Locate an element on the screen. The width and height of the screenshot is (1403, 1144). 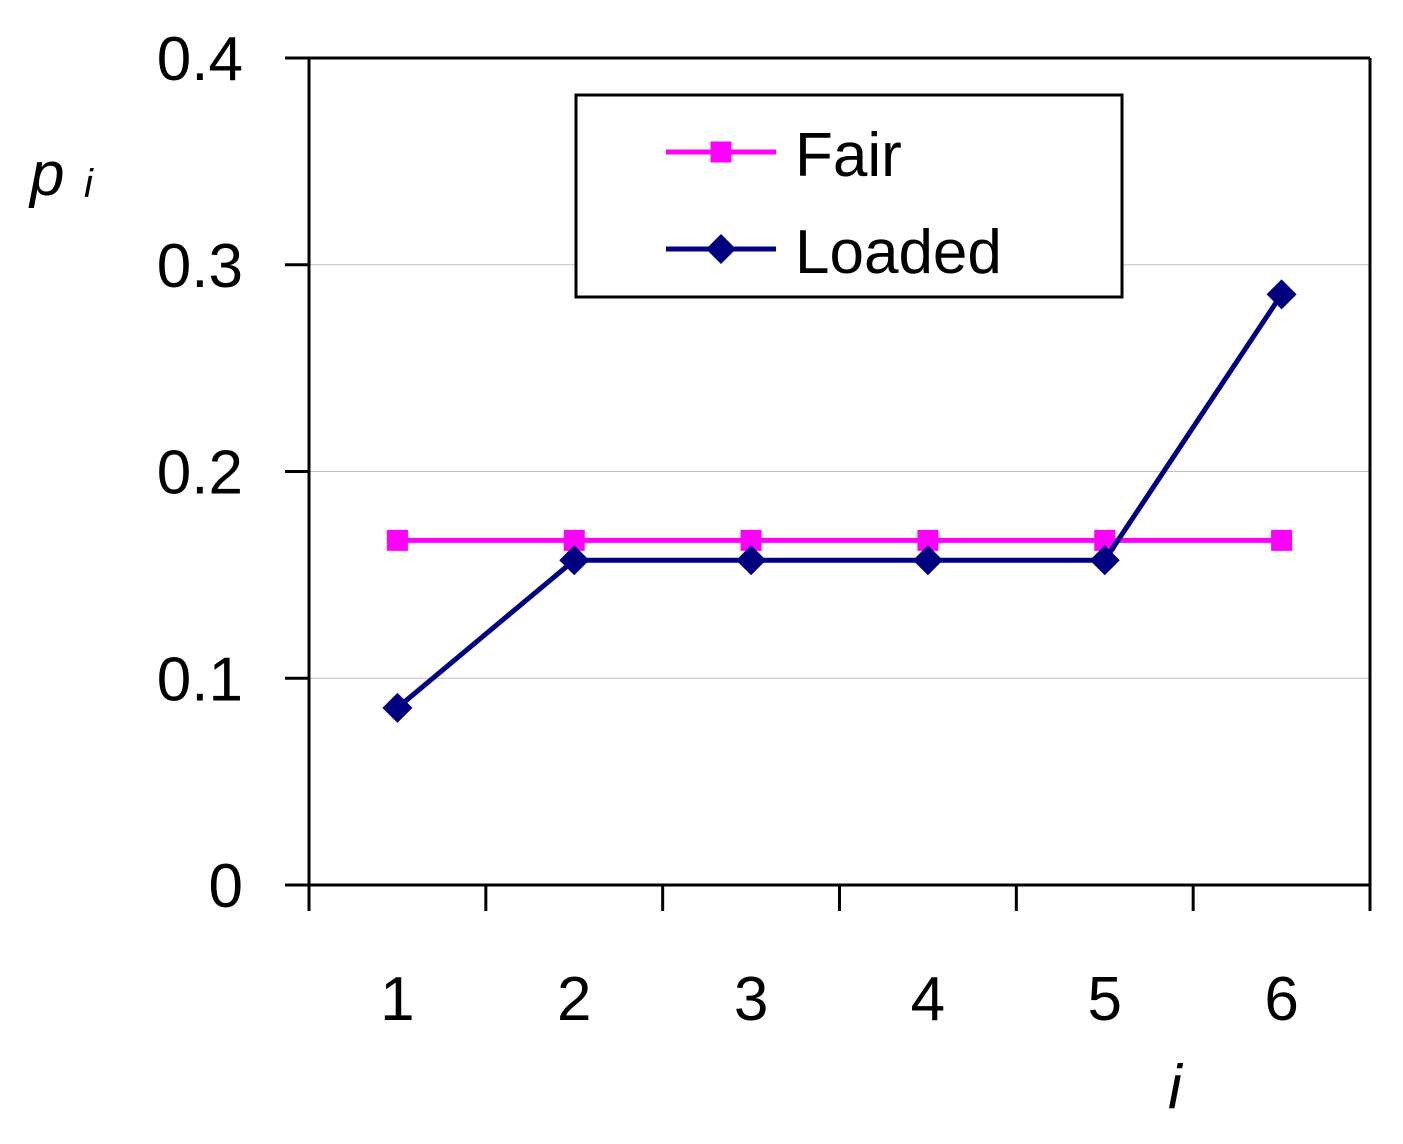
legend-fair-label: Fair is located at coordinates (848, 155).